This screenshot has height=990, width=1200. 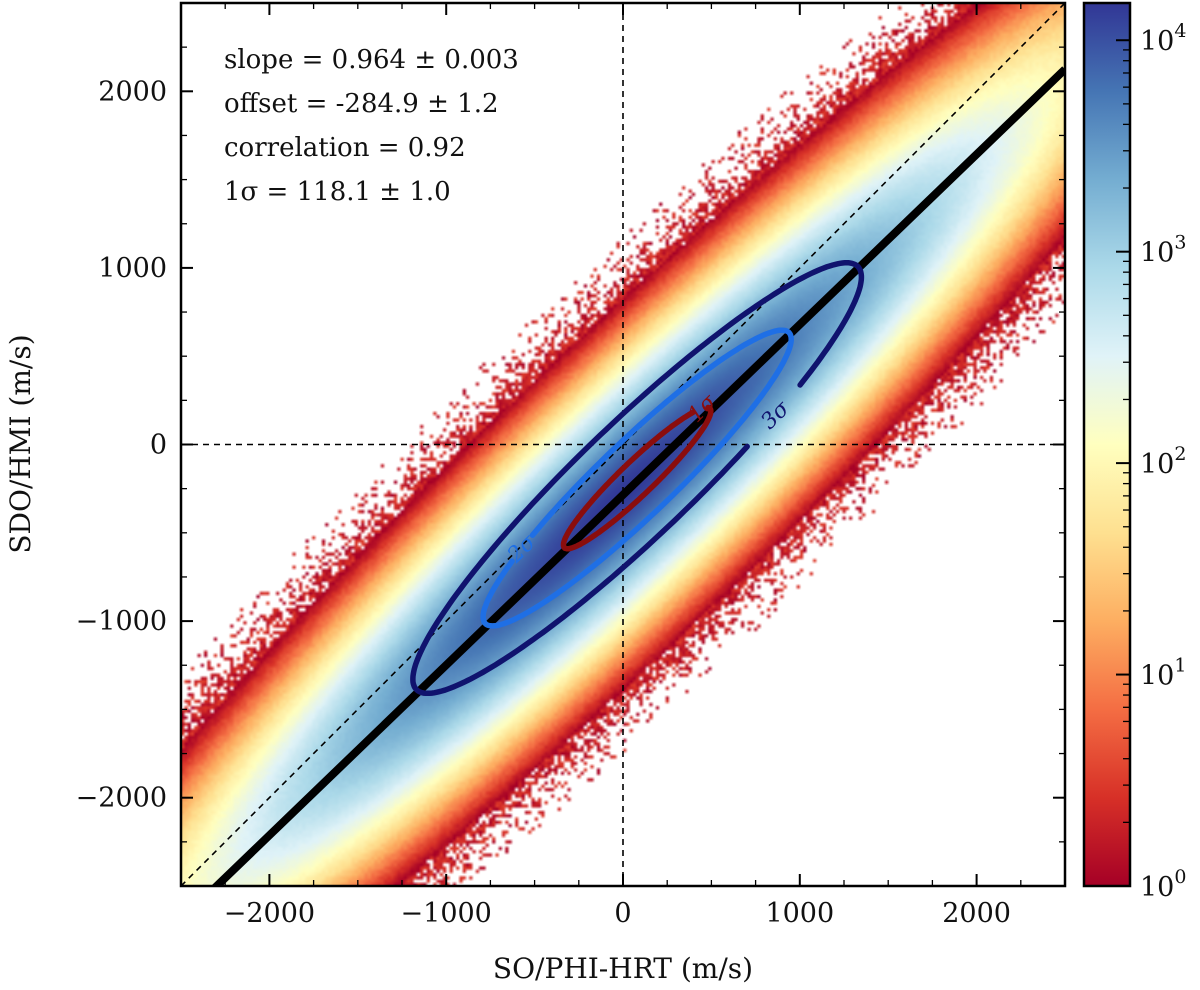 I want to click on y-tick-label: −1000, so click(x=121, y=621).